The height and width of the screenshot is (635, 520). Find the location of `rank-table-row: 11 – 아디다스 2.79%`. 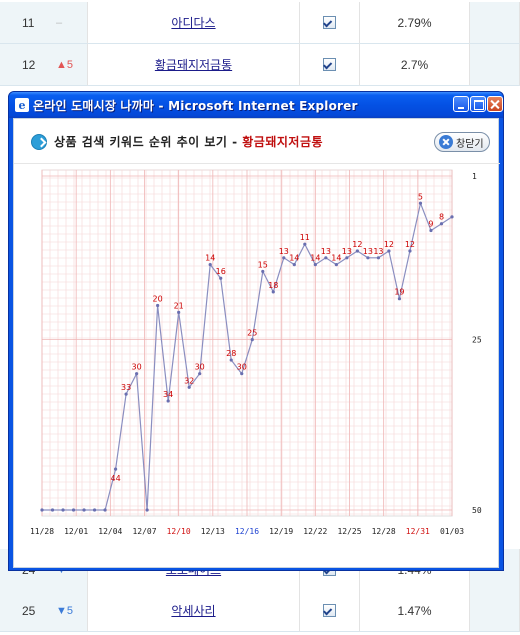

rank-table-row: 11 – 아디다스 2.79% is located at coordinates (260, 23).